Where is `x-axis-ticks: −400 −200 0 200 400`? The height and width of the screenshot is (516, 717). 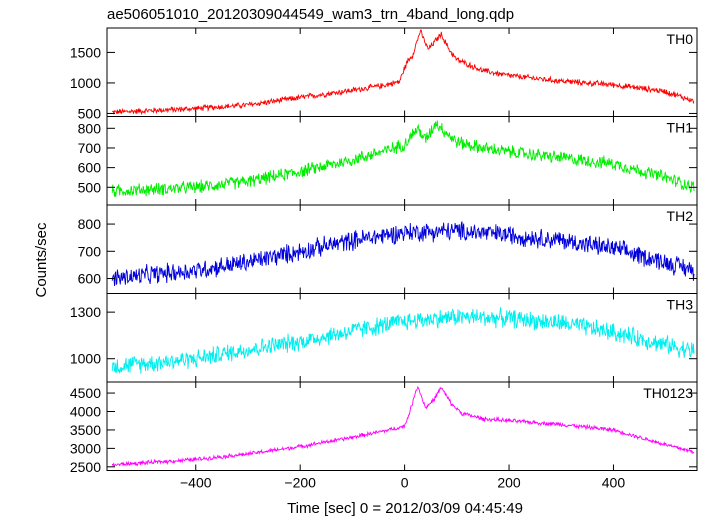
x-axis-ticks: −400 −200 0 200 400 is located at coordinates (402, 483).